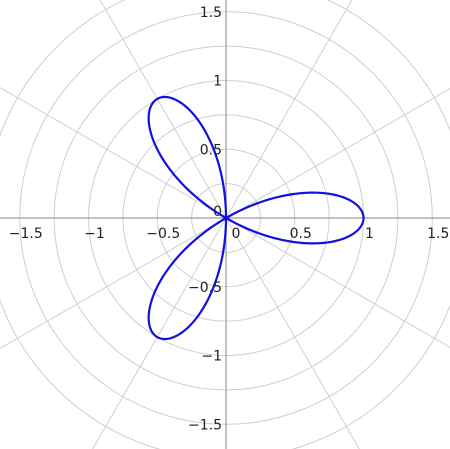 The image size is (450, 449). I want to click on y-tick-label: −0.5, so click(205, 288).